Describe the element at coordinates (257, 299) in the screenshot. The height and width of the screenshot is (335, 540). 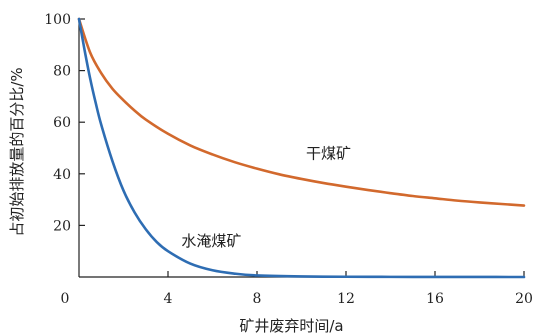
I see `x-tick-label: 8` at that location.